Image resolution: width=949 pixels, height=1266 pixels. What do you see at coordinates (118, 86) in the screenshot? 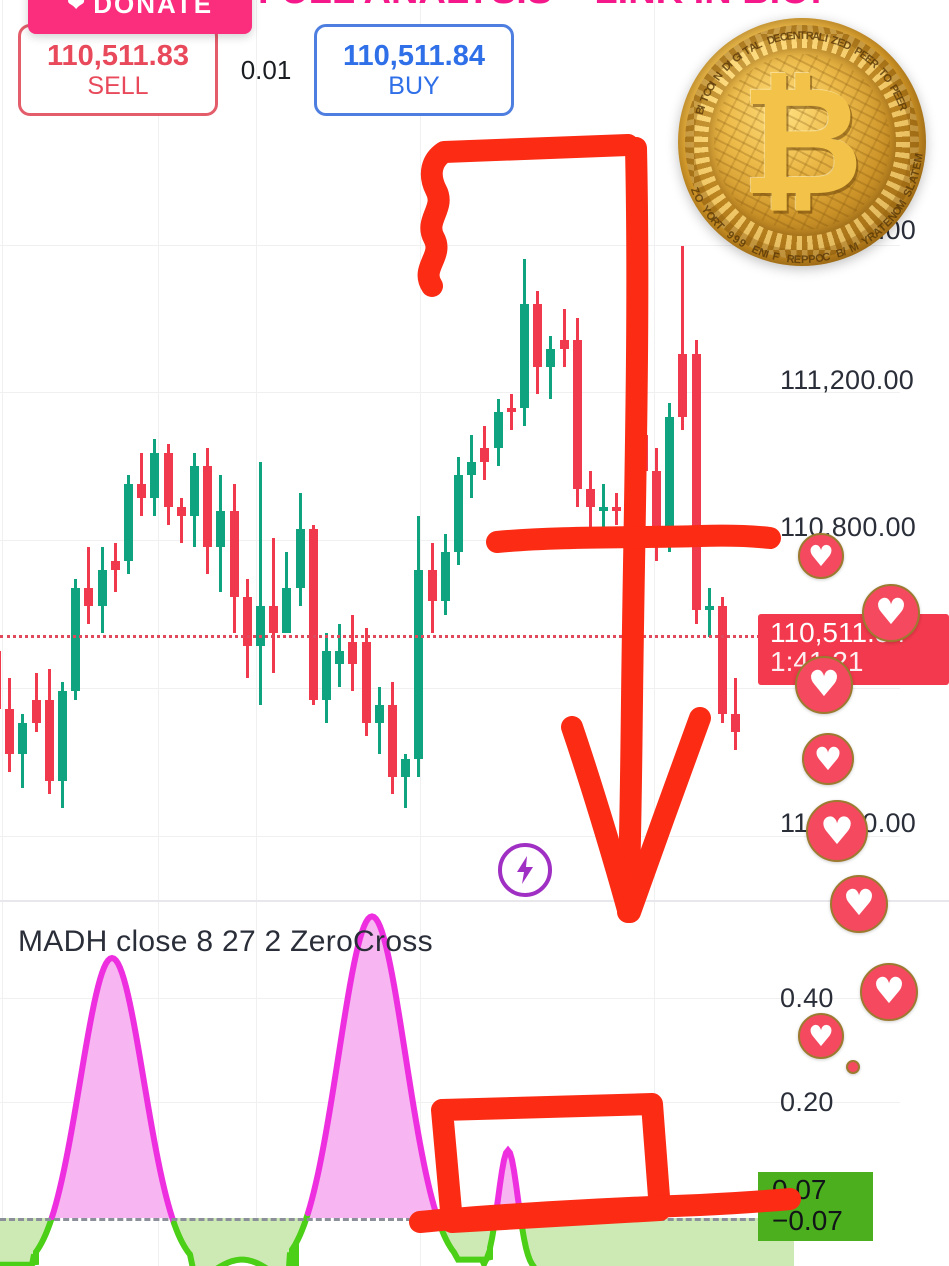
I see `sell-label: SELL` at bounding box center [118, 86].